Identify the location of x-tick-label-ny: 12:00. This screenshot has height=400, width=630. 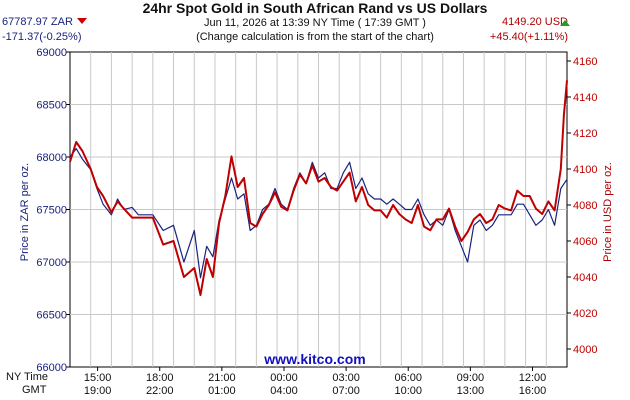
(533, 378).